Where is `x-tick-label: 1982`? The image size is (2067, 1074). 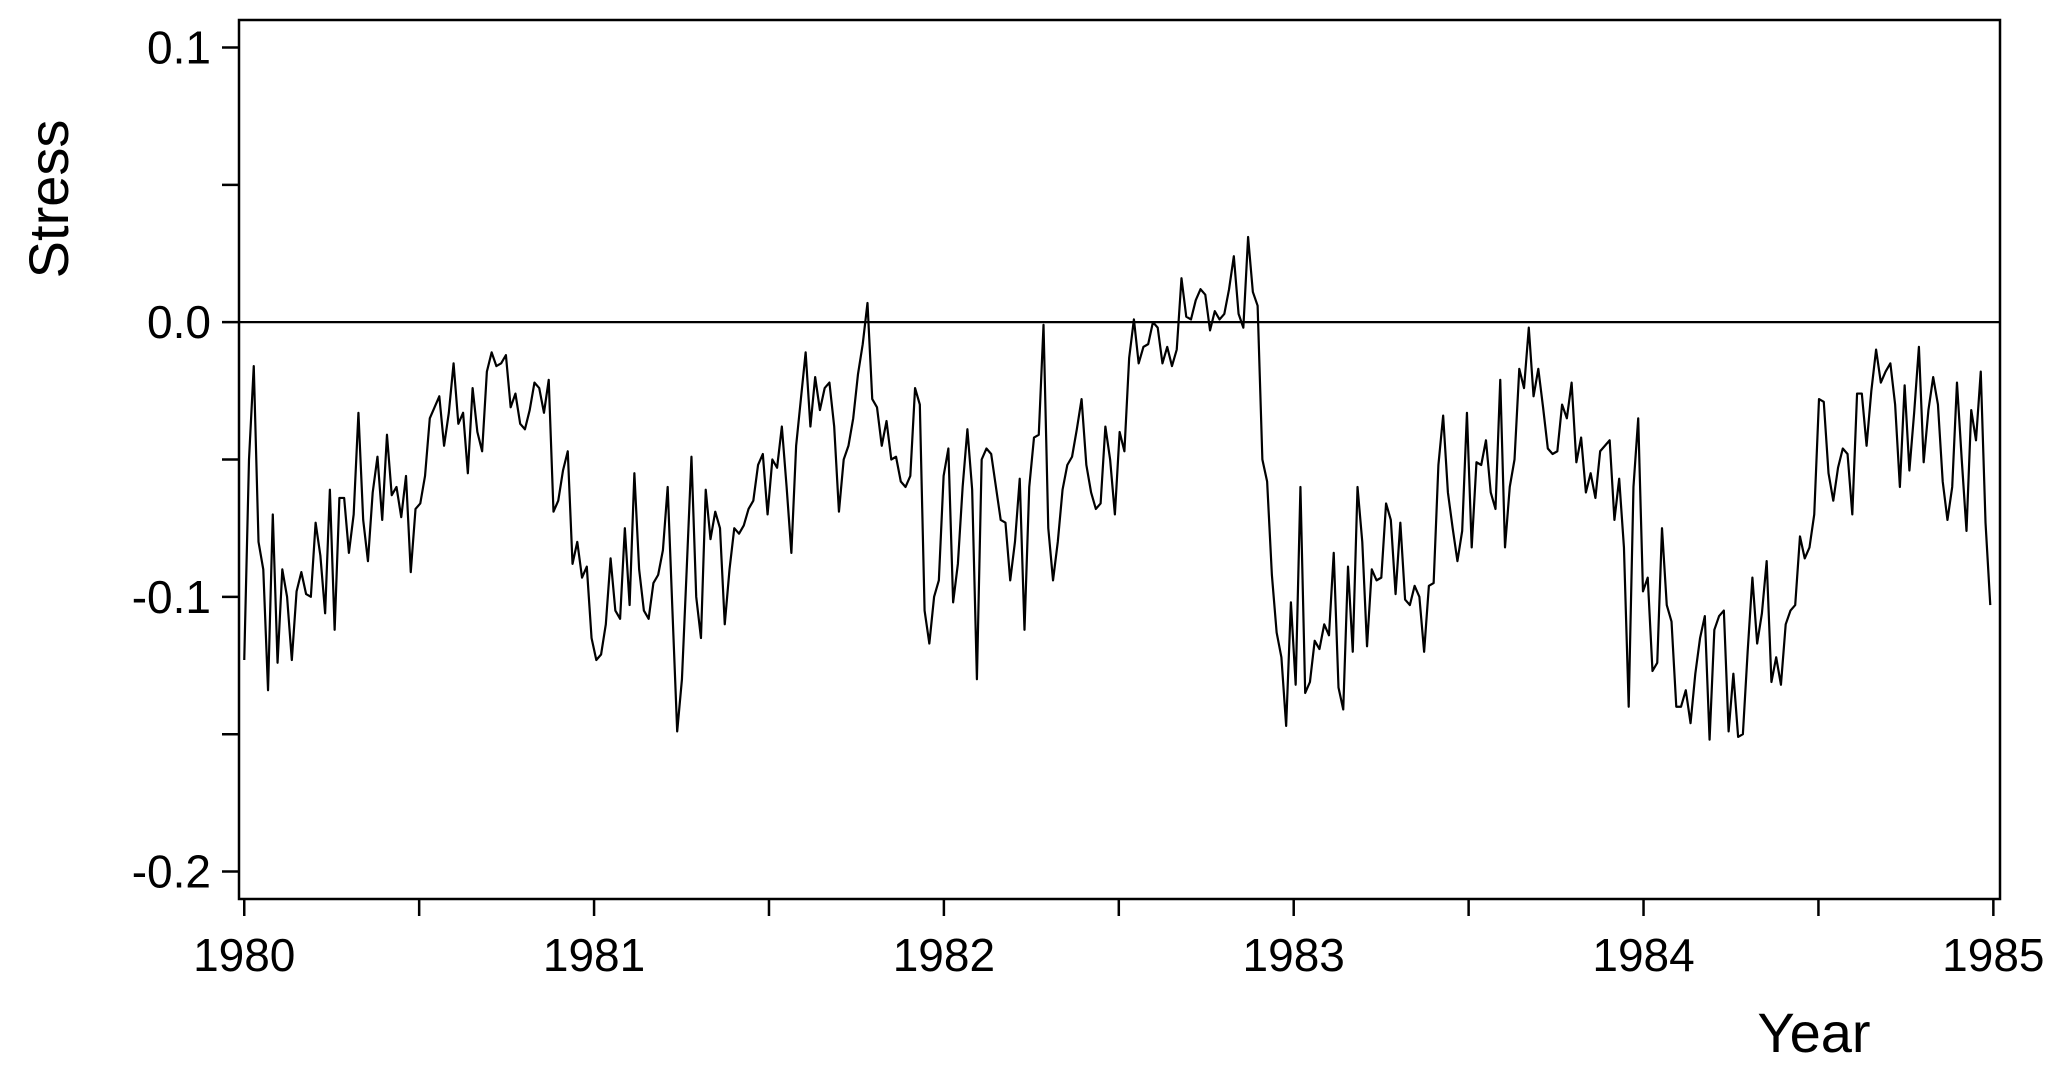 x-tick-label: 1982 is located at coordinates (944, 955).